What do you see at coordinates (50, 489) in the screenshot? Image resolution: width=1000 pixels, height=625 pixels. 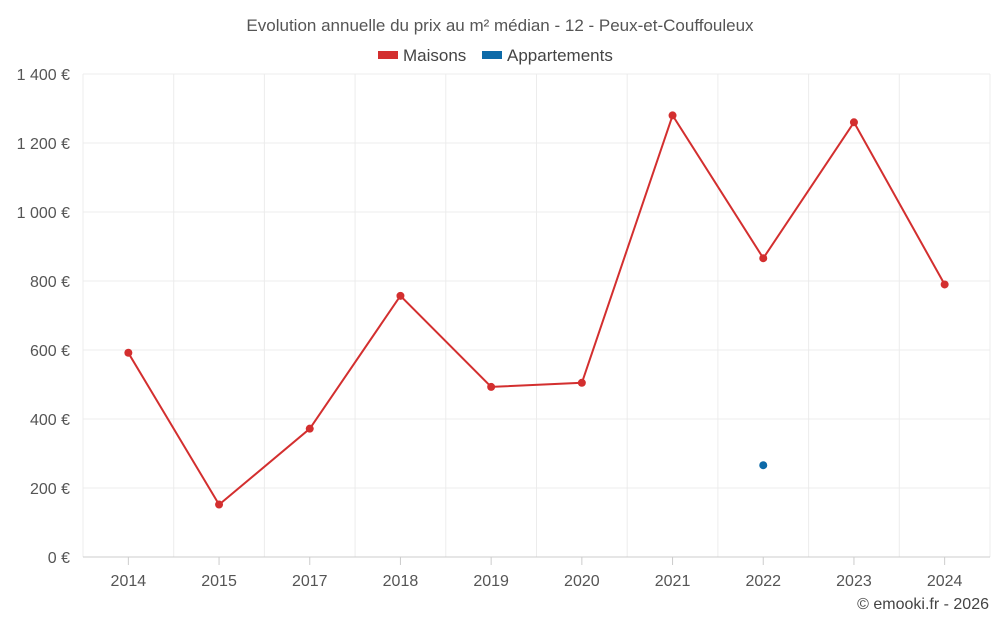 I see `y-tick-label: 200 €` at bounding box center [50, 489].